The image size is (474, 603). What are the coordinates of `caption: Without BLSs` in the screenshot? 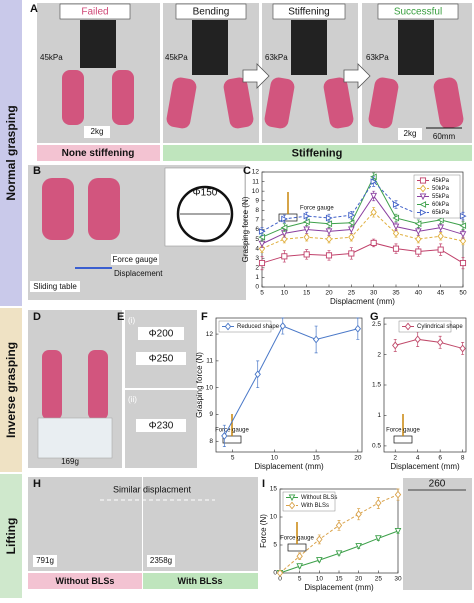 It's located at (85, 581).